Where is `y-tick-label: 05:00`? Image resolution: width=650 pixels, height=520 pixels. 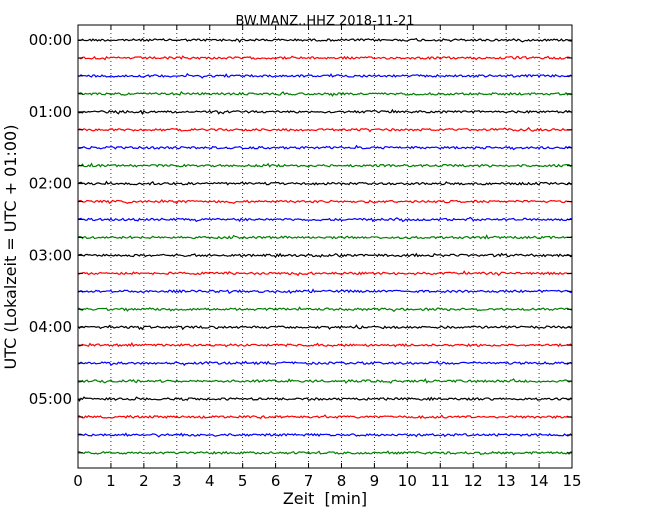
y-tick-label: 05:00 is located at coordinates (50, 399).